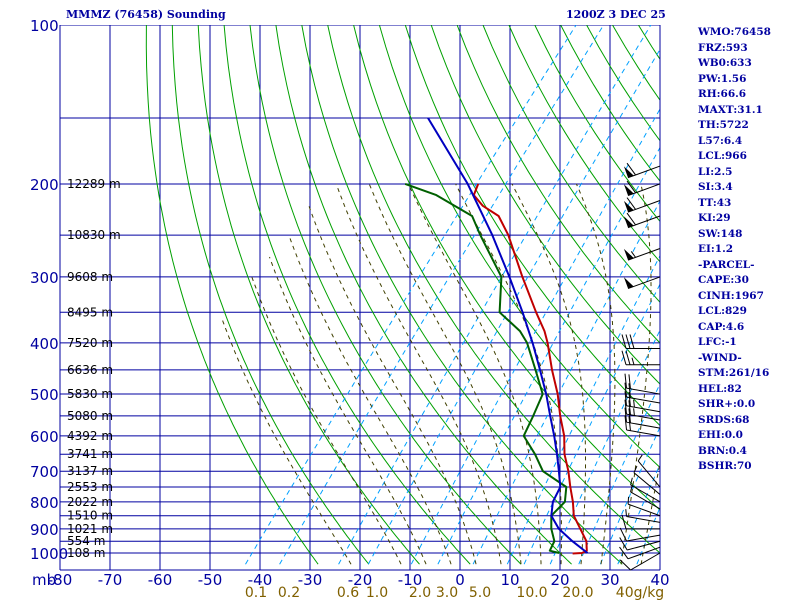 This screenshot has width=800, height=600. I want to click on pressure-tick-label: 800, so click(44, 503).